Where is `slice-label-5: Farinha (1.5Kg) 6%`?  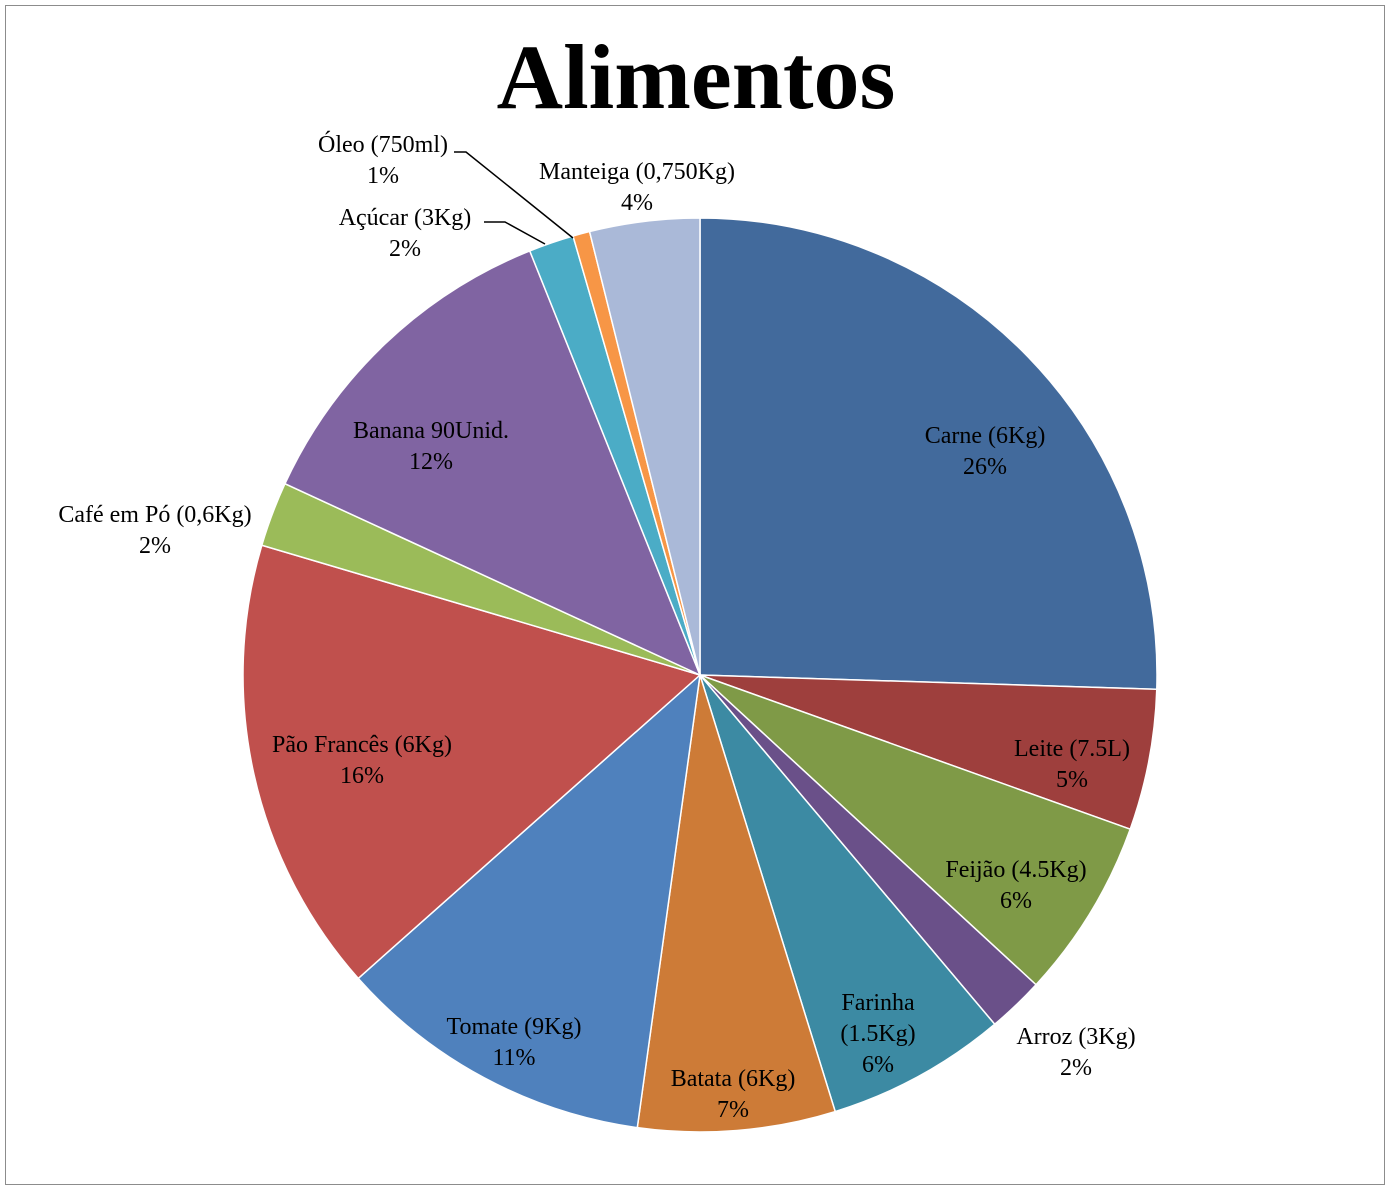
slice-label-5: Farinha (1.5Kg) 6% is located at coordinates (877, 1034).